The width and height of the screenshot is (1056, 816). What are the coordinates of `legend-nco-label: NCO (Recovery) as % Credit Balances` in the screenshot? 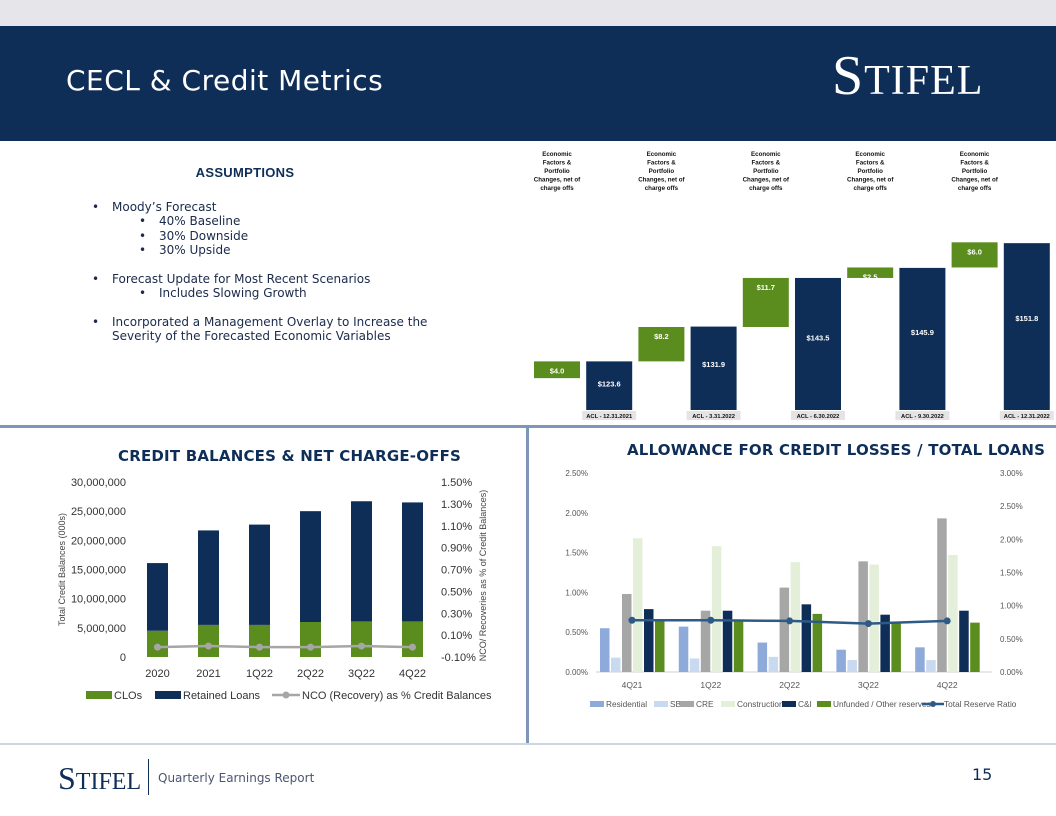 It's located at (397, 696).